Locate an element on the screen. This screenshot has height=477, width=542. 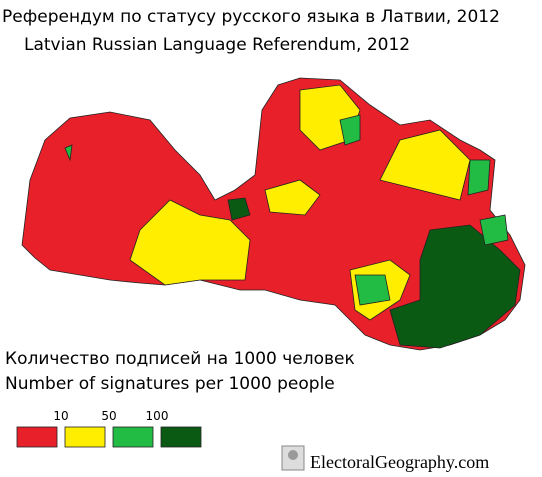
legend-title-en: Number of signatures per 1000 people is located at coordinates (170, 384).